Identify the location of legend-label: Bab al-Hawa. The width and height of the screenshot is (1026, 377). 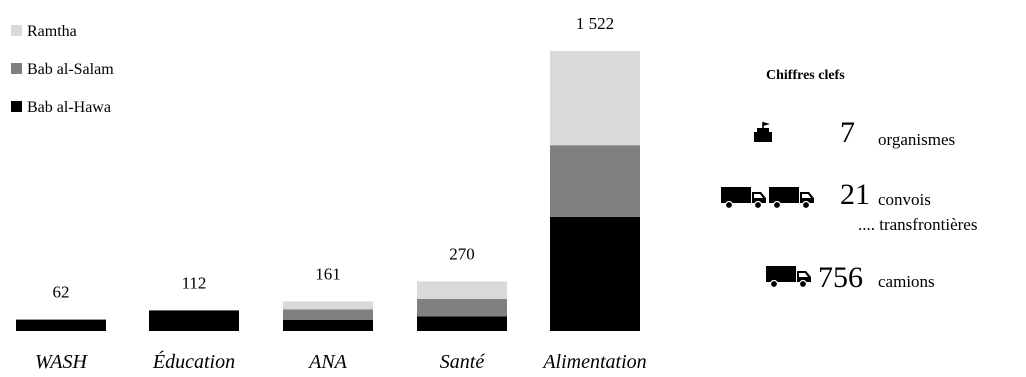
(69, 107).